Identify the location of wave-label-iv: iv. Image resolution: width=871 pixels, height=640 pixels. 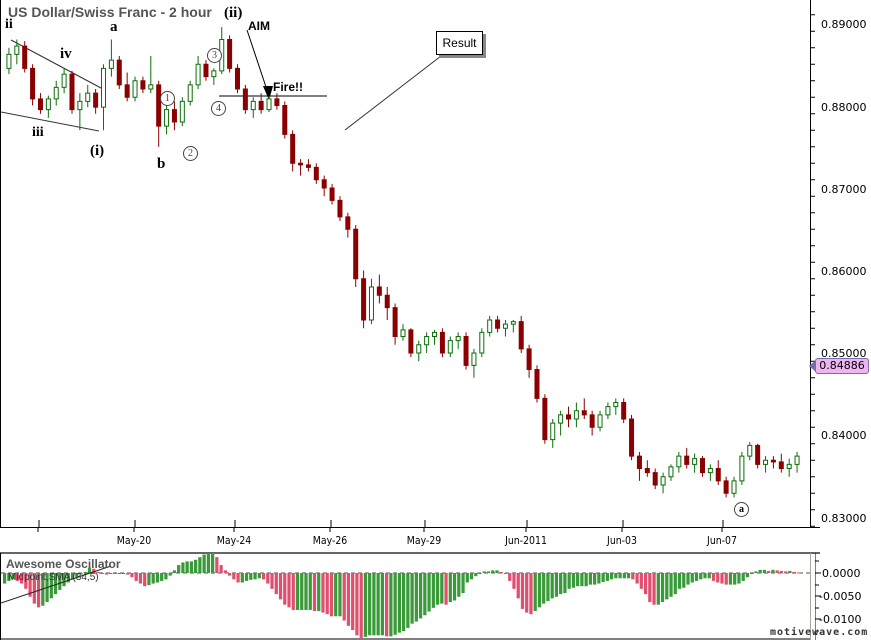
(66, 54).